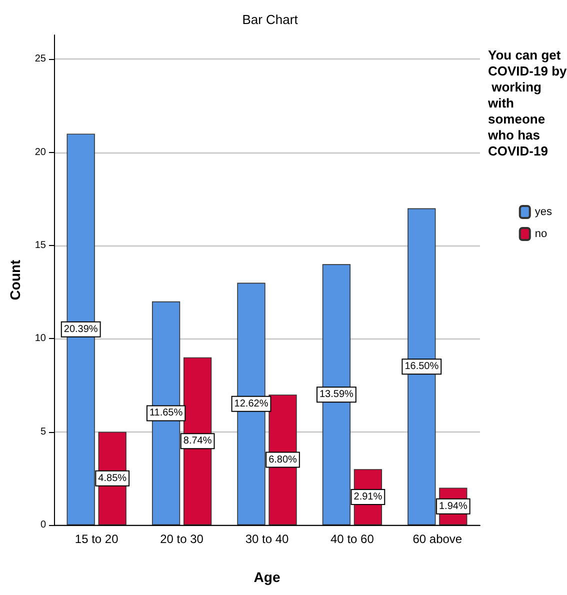 This screenshot has height=595, width=567. Describe the element at coordinates (368, 497) in the screenshot. I see `annotation: 2.91%` at that location.